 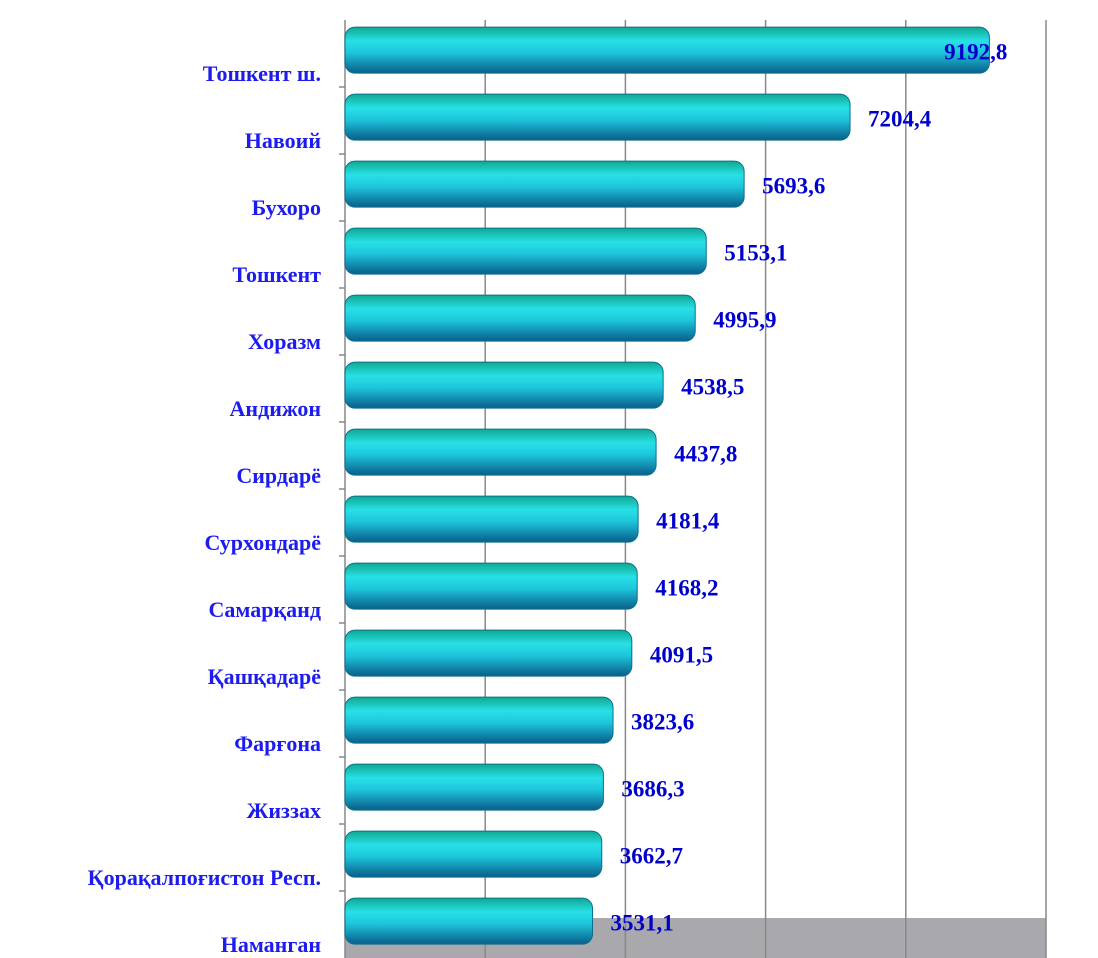 I want to click on category-label: Қорақалпоғистон Респ., so click(x=204, y=877).